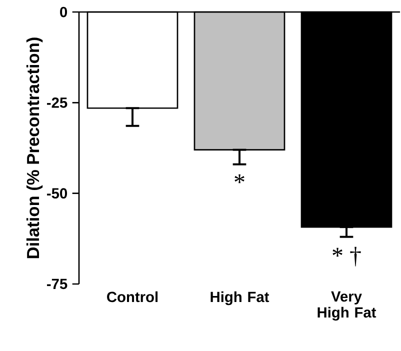 This screenshot has height=351, width=401. I want to click on annotation: *, so click(239, 179).